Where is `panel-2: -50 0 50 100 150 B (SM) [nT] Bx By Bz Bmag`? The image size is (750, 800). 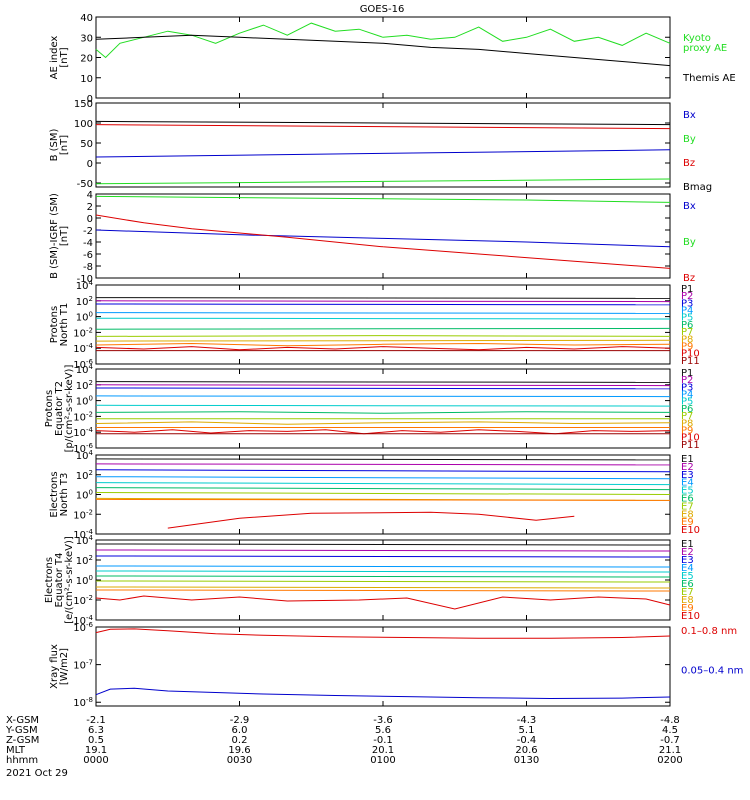 panel-2: -50 0 50 100 150 B (SM) [nT] Bx By Bz Bmag is located at coordinates (380, 146).